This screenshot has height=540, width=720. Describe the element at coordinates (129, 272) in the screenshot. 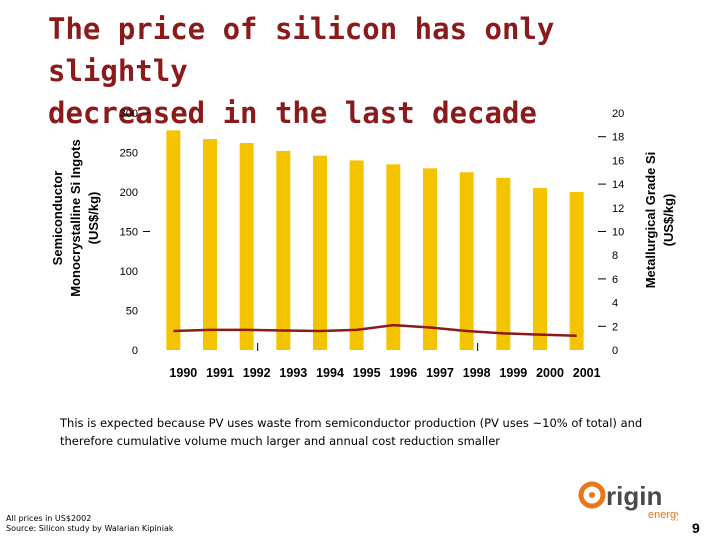

I see `left-tick-label: 100` at that location.